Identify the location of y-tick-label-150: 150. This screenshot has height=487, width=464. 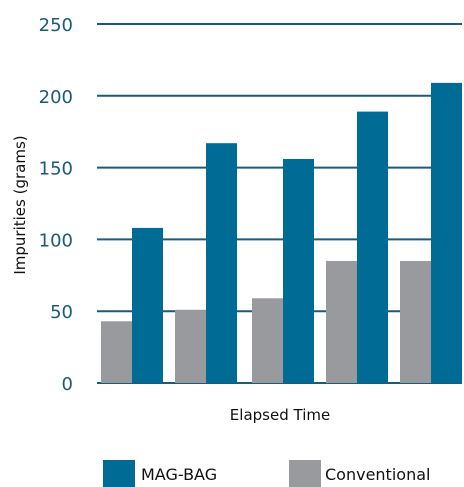
(56, 169).